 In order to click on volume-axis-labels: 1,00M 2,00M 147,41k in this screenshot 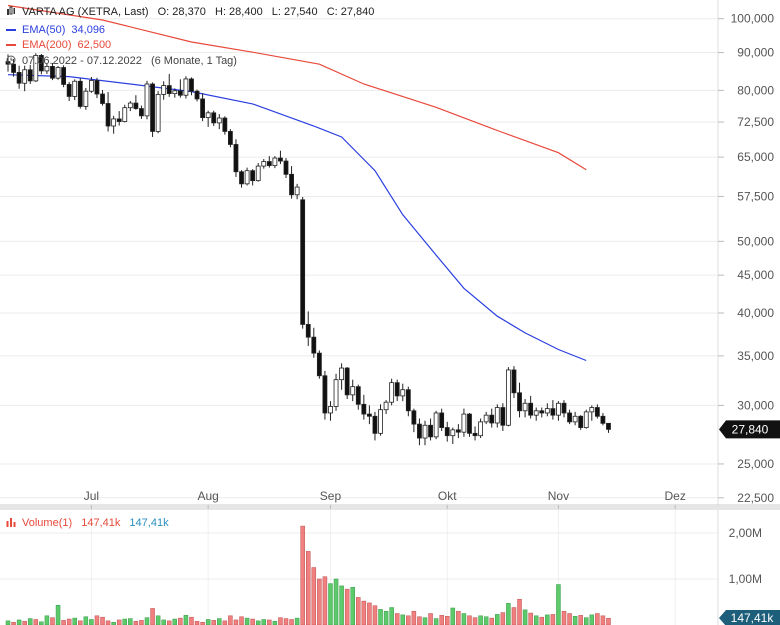, I will do `click(749, 575)`.